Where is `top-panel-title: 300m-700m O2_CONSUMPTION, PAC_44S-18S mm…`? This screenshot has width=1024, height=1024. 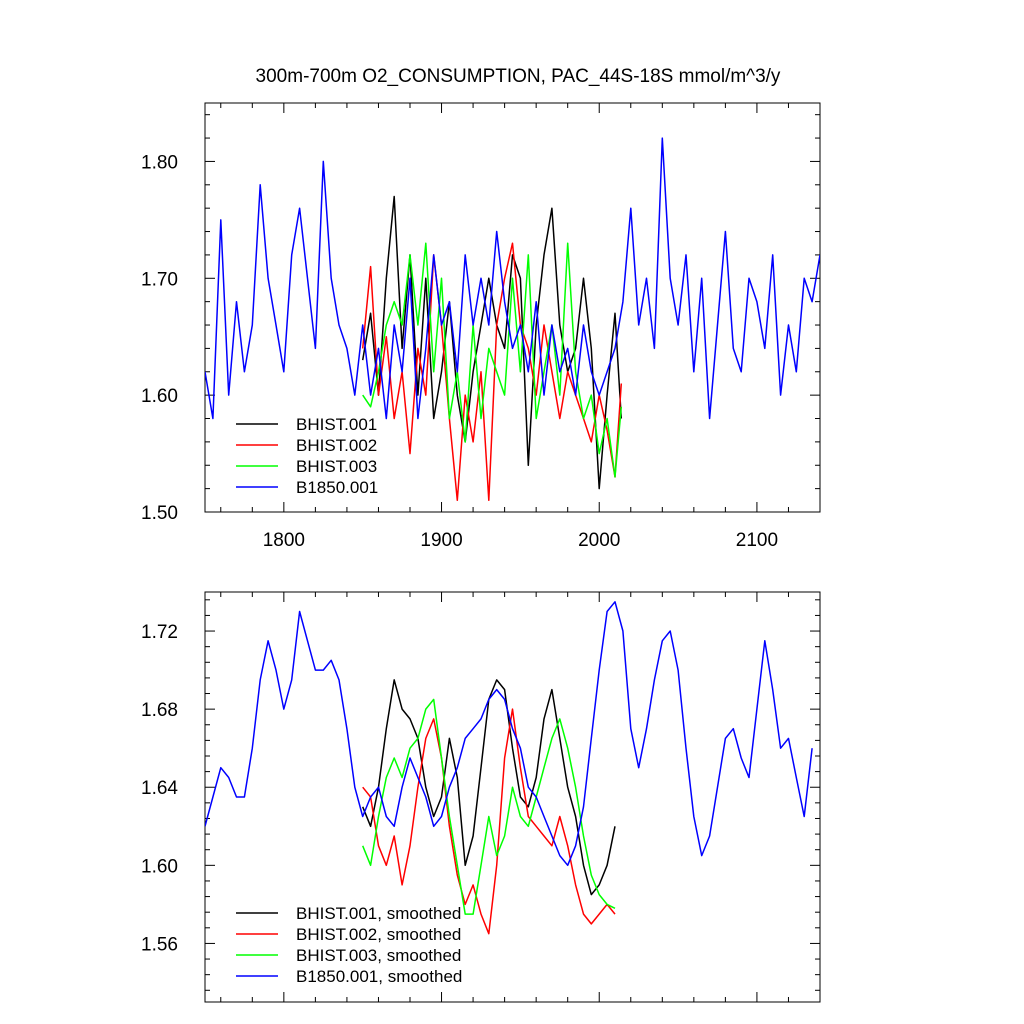
top-panel-title: 300m-700m O2_CONSUMPTION, PAC_44S-18S mm… is located at coordinates (518, 76).